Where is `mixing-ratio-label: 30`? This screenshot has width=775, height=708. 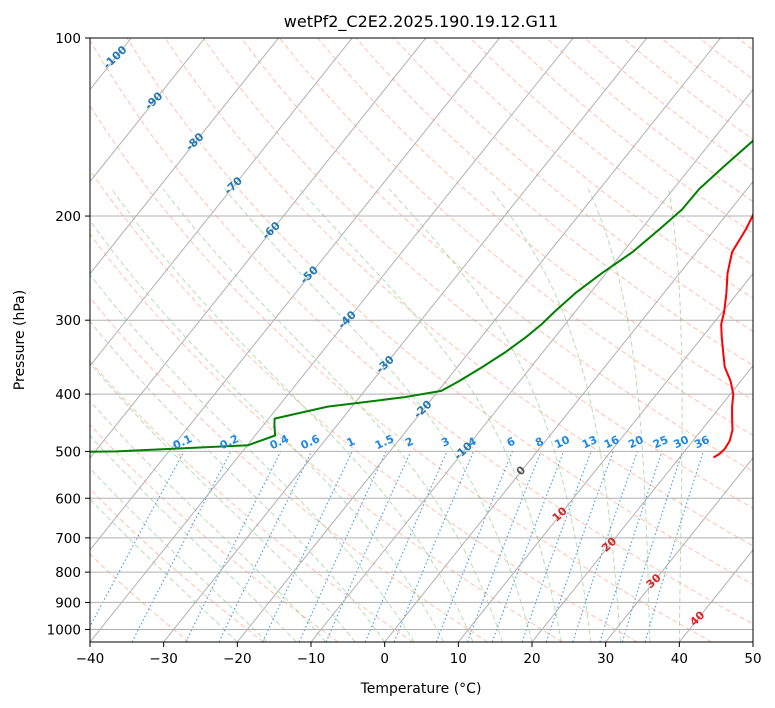
mixing-ratio-label: 30 is located at coordinates (681, 442).